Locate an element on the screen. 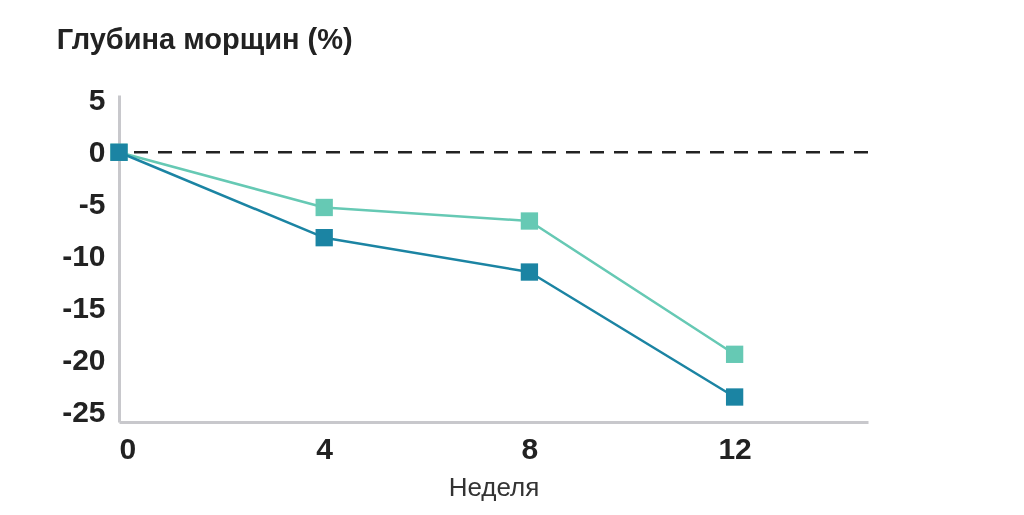  y-tick-label: 5 is located at coordinates (97, 99).